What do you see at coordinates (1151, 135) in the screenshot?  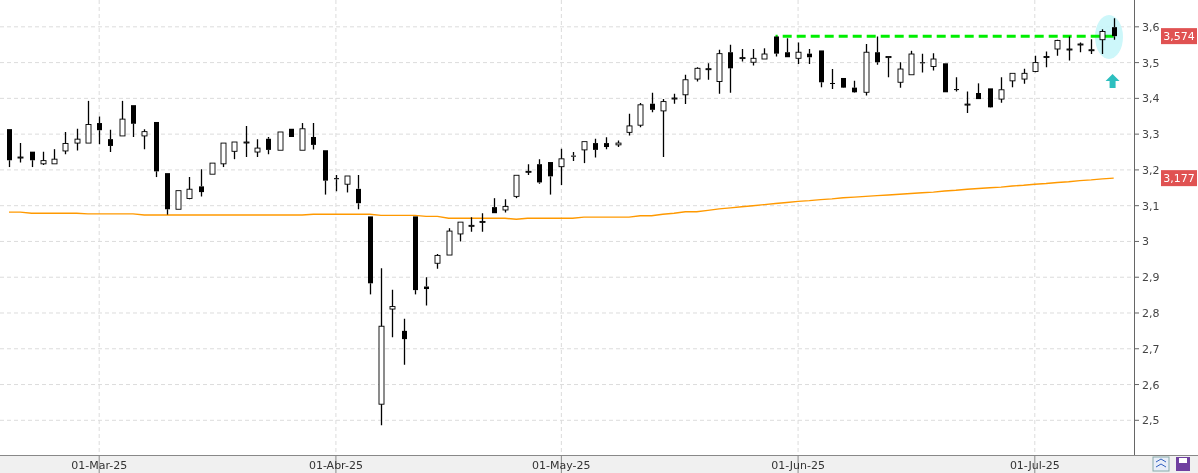 I see `y-tick-label: 3,3` at bounding box center [1151, 135].